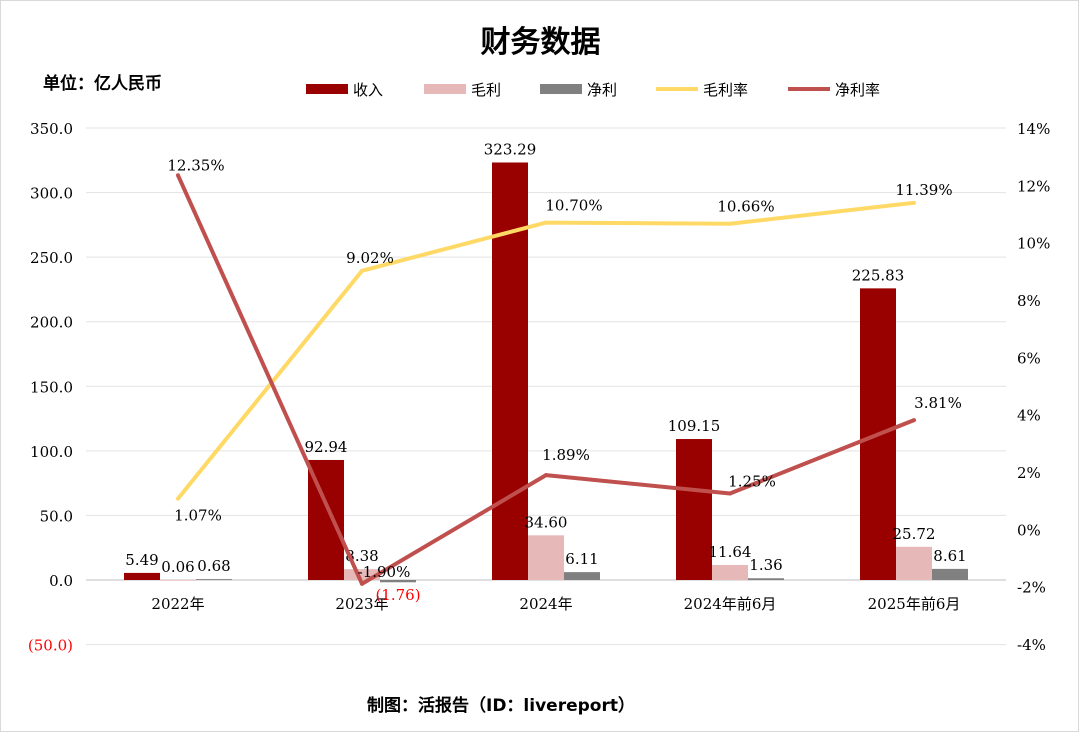 This screenshot has width=1079, height=732. What do you see at coordinates (102, 84) in the screenshot?
I see `unit-label: 单位：亿人民币` at bounding box center [102, 84].